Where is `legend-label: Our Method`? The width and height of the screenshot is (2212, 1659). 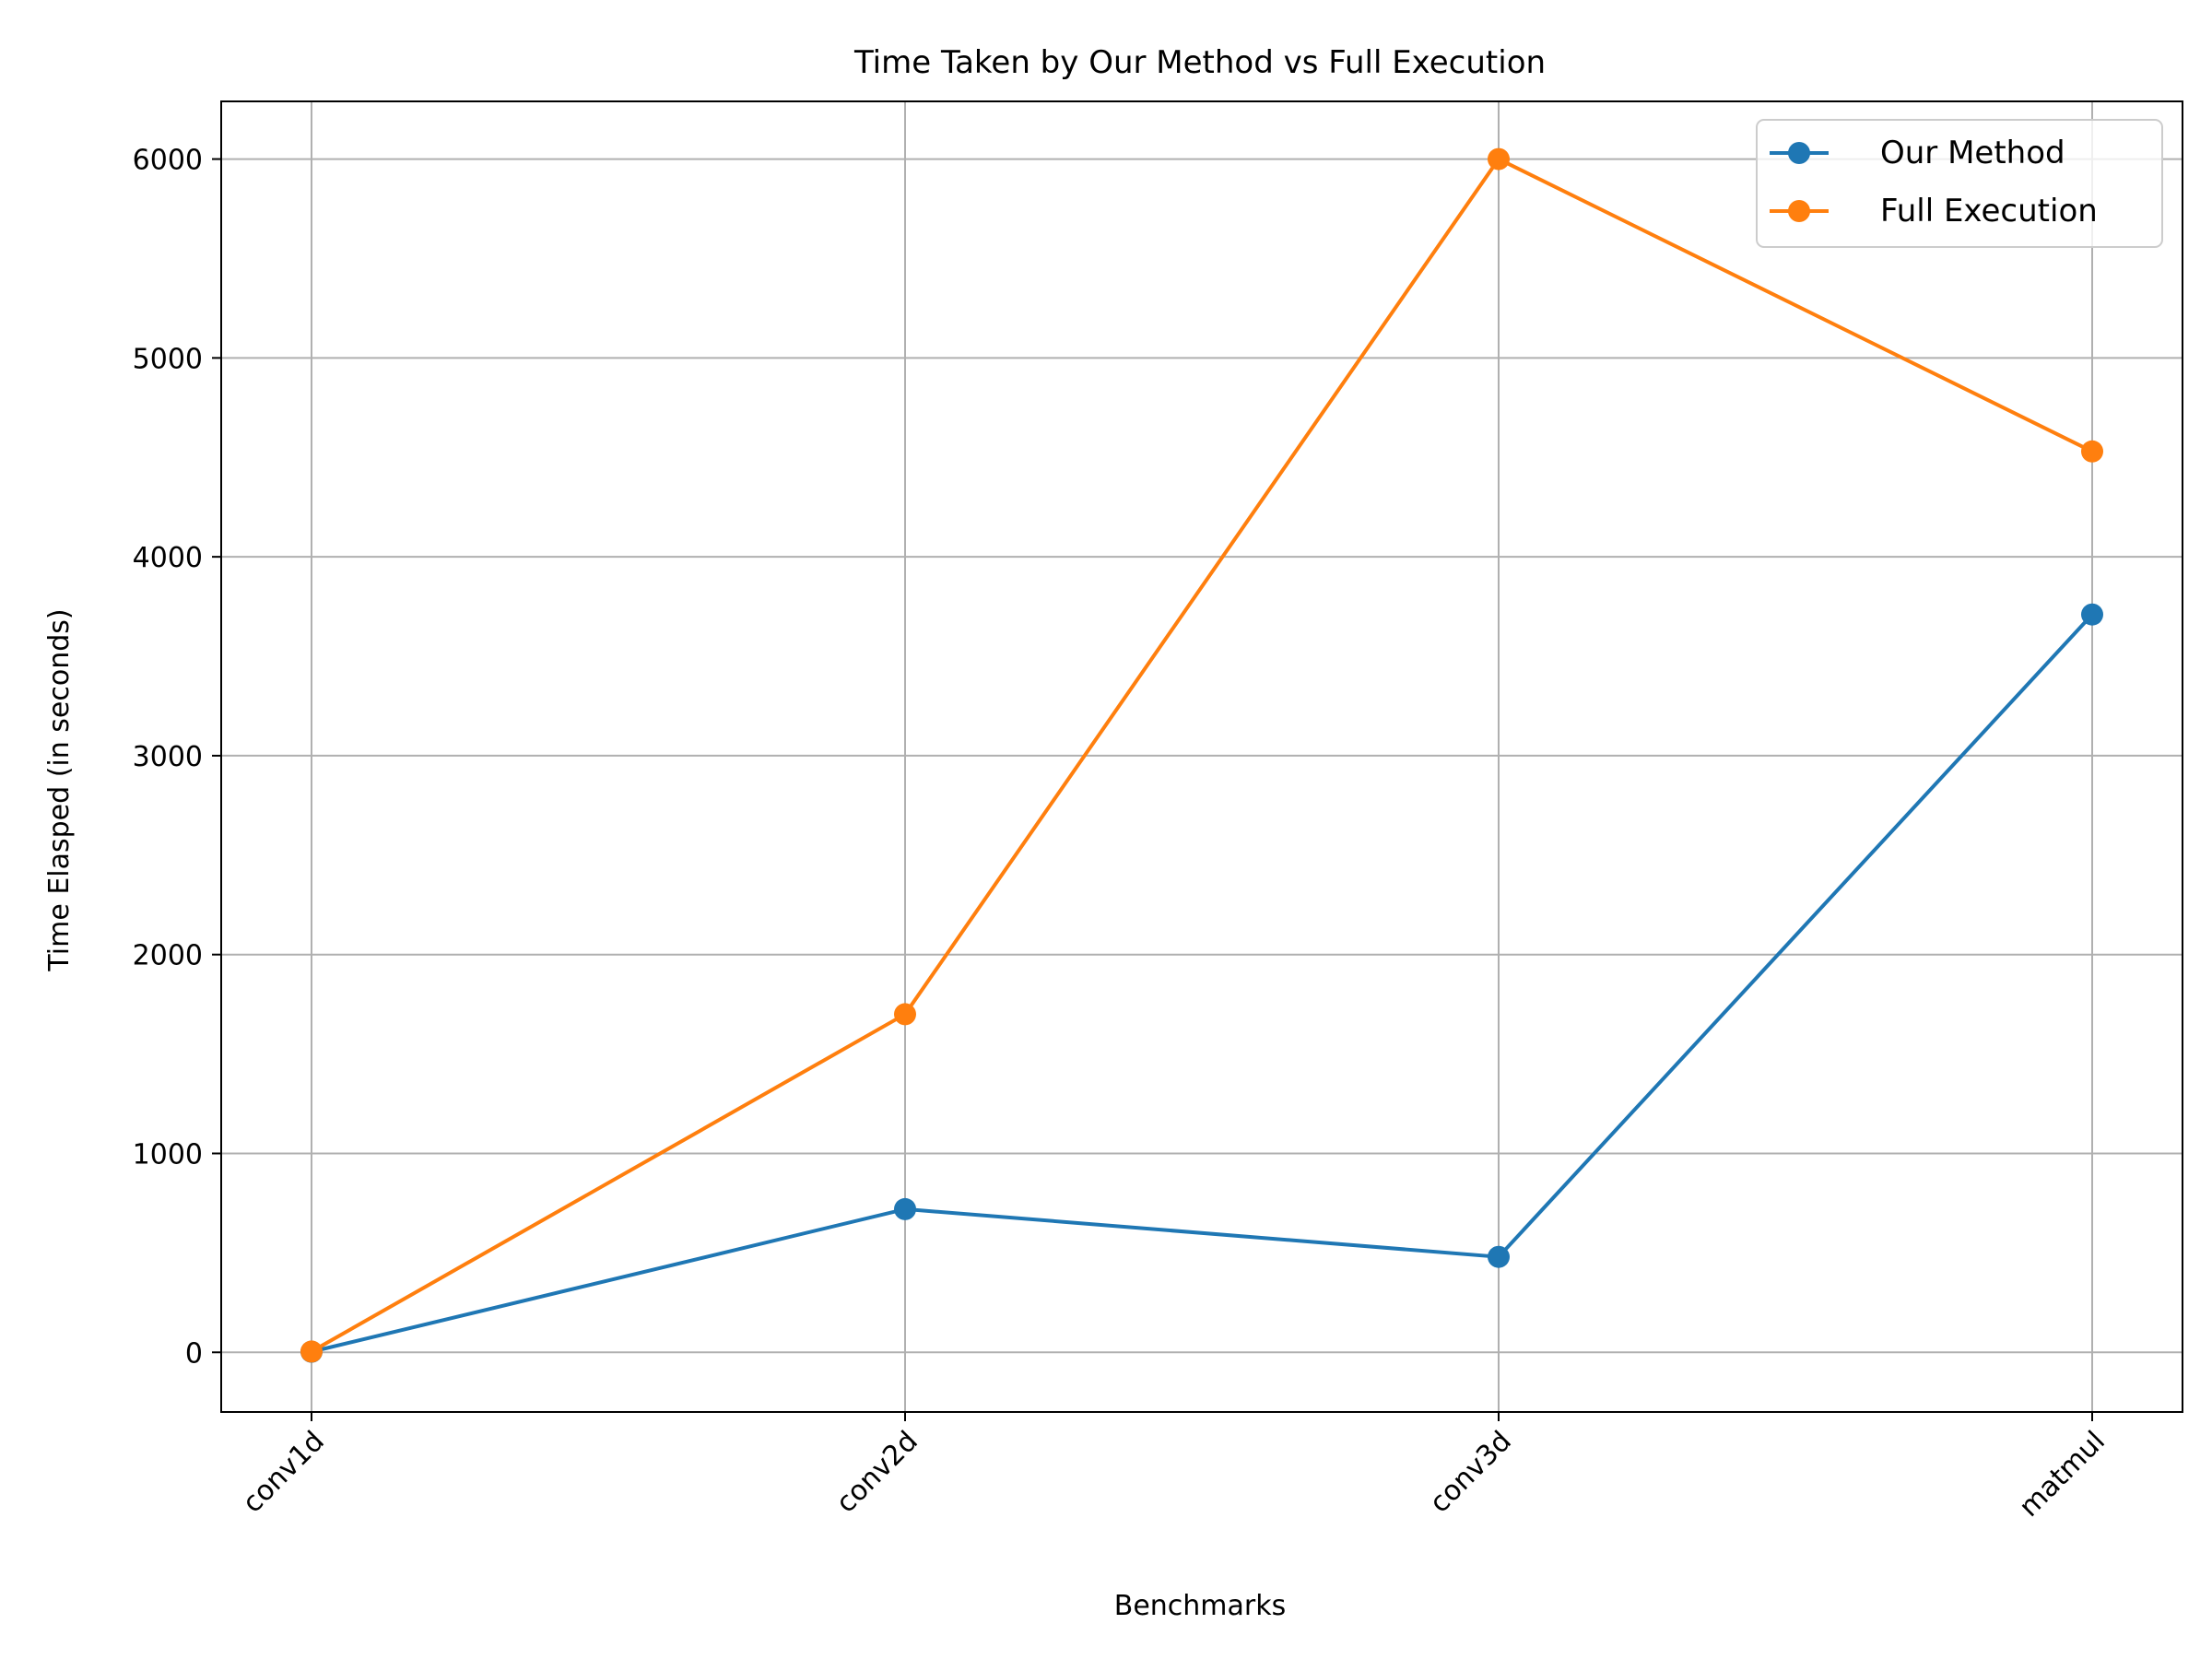 legend-label: Our Method is located at coordinates (1972, 153).